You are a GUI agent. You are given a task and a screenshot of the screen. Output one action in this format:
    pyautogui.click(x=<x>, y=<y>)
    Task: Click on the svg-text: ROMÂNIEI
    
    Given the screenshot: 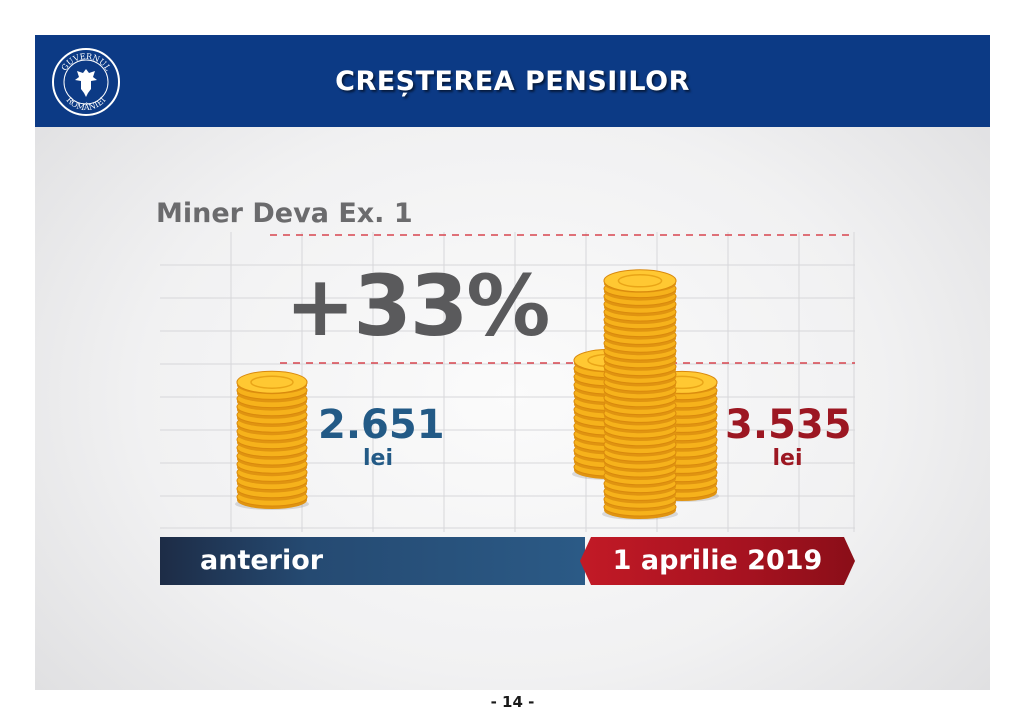 What is the action you would take?
    pyautogui.click(x=86, y=103)
    